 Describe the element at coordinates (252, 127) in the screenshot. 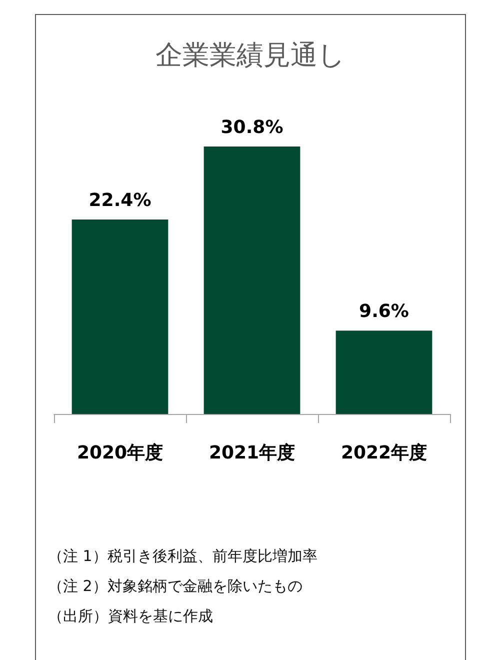

I see `data-label: 30.8%` at that location.